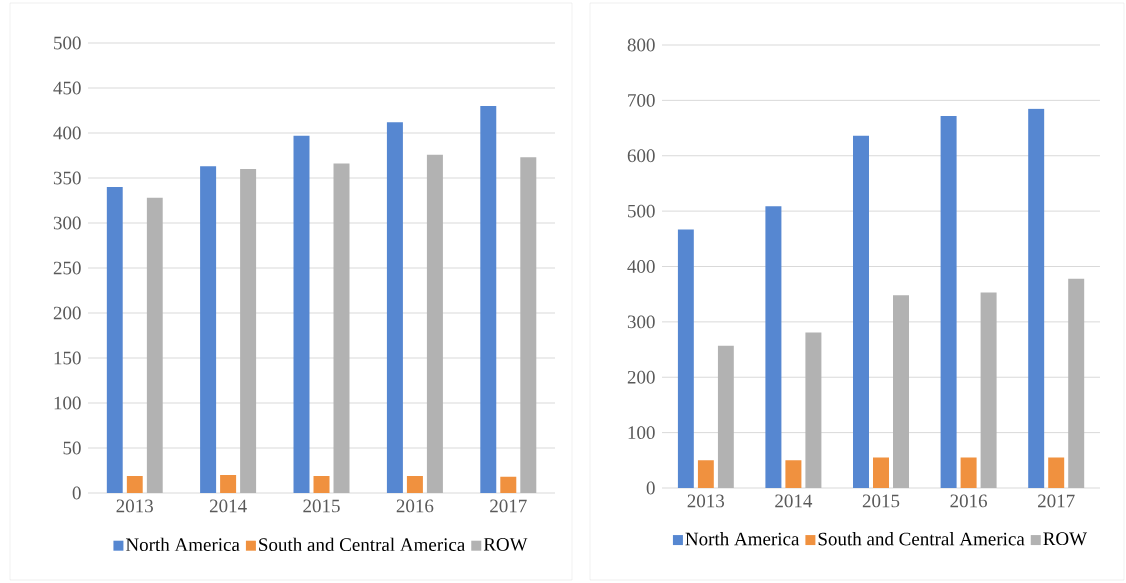  Describe the element at coordinates (67, 358) in the screenshot. I see `y-tick-label: 150` at that location.